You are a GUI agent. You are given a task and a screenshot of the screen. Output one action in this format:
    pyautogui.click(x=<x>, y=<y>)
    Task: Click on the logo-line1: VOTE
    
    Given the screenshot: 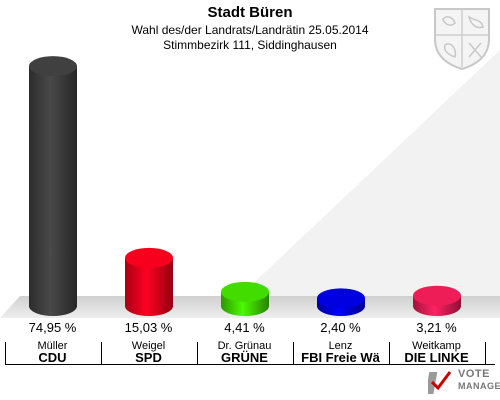 What is the action you would take?
    pyautogui.click(x=474, y=374)
    